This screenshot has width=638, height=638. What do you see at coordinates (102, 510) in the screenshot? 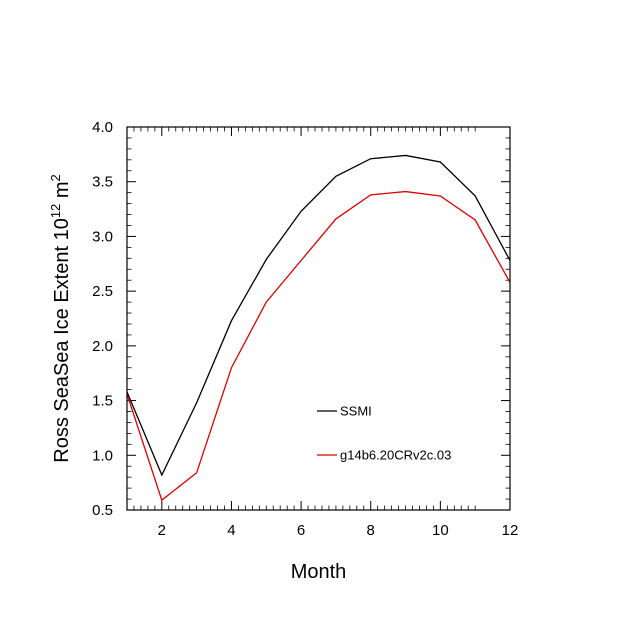
I see `y-tick-label: 0.5` at bounding box center [102, 510].